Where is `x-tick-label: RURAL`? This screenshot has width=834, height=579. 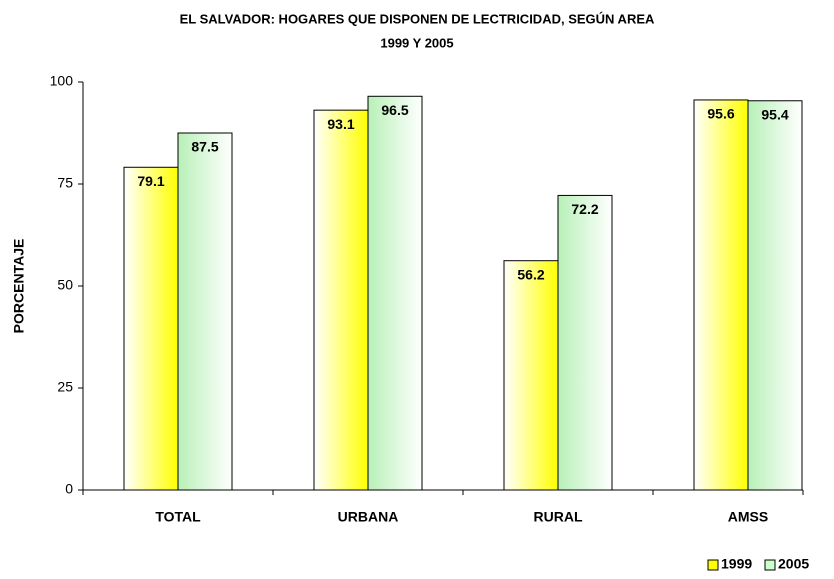 x-tick-label: RURAL is located at coordinates (558, 517).